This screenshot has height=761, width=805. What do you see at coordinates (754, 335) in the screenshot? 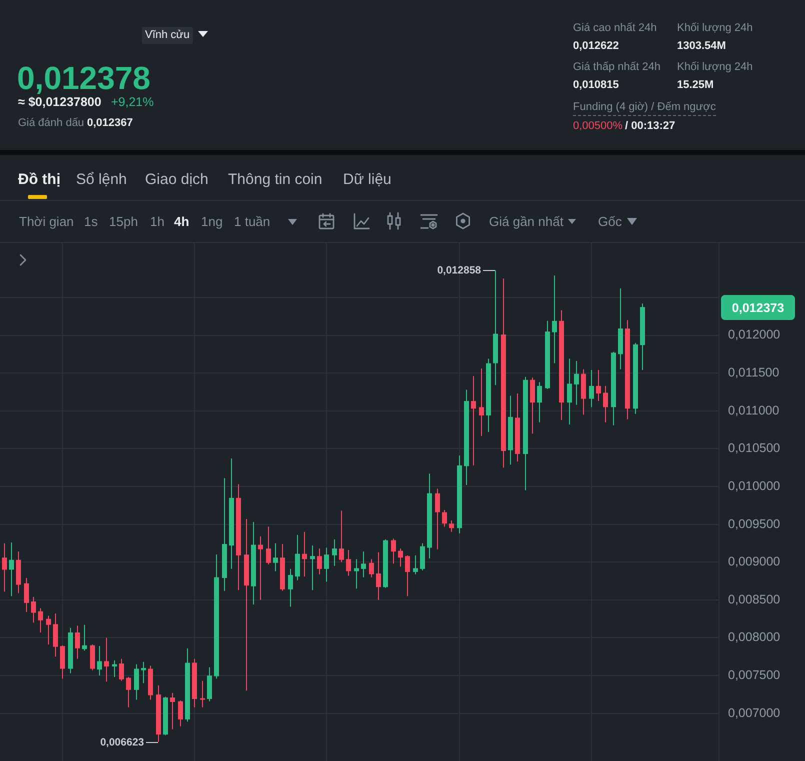
I see `y-tick-label: 0,012000` at bounding box center [754, 335].